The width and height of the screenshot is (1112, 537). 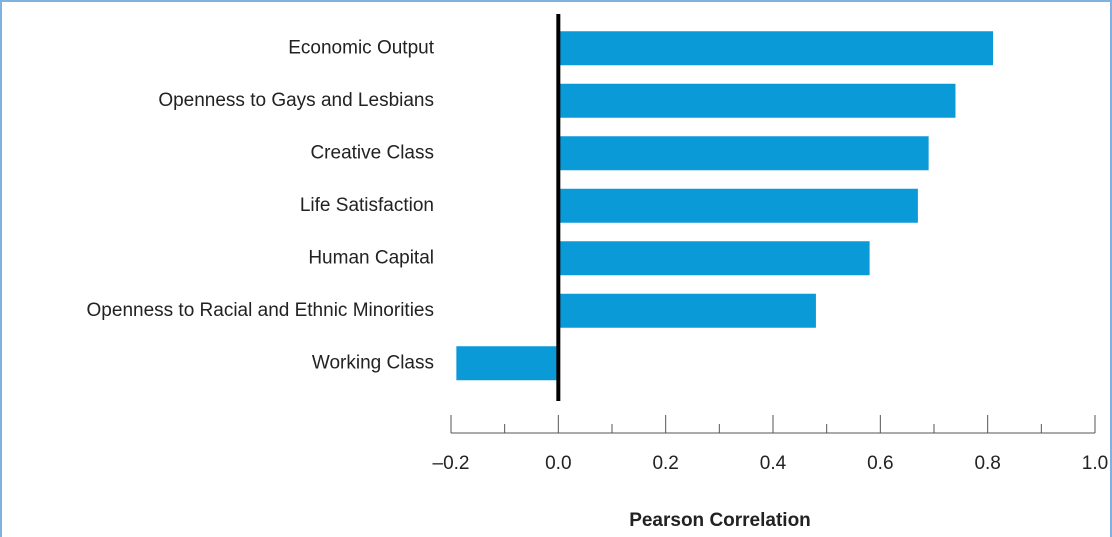 I want to click on x-tick-label: 1.0, so click(x=1095, y=463).